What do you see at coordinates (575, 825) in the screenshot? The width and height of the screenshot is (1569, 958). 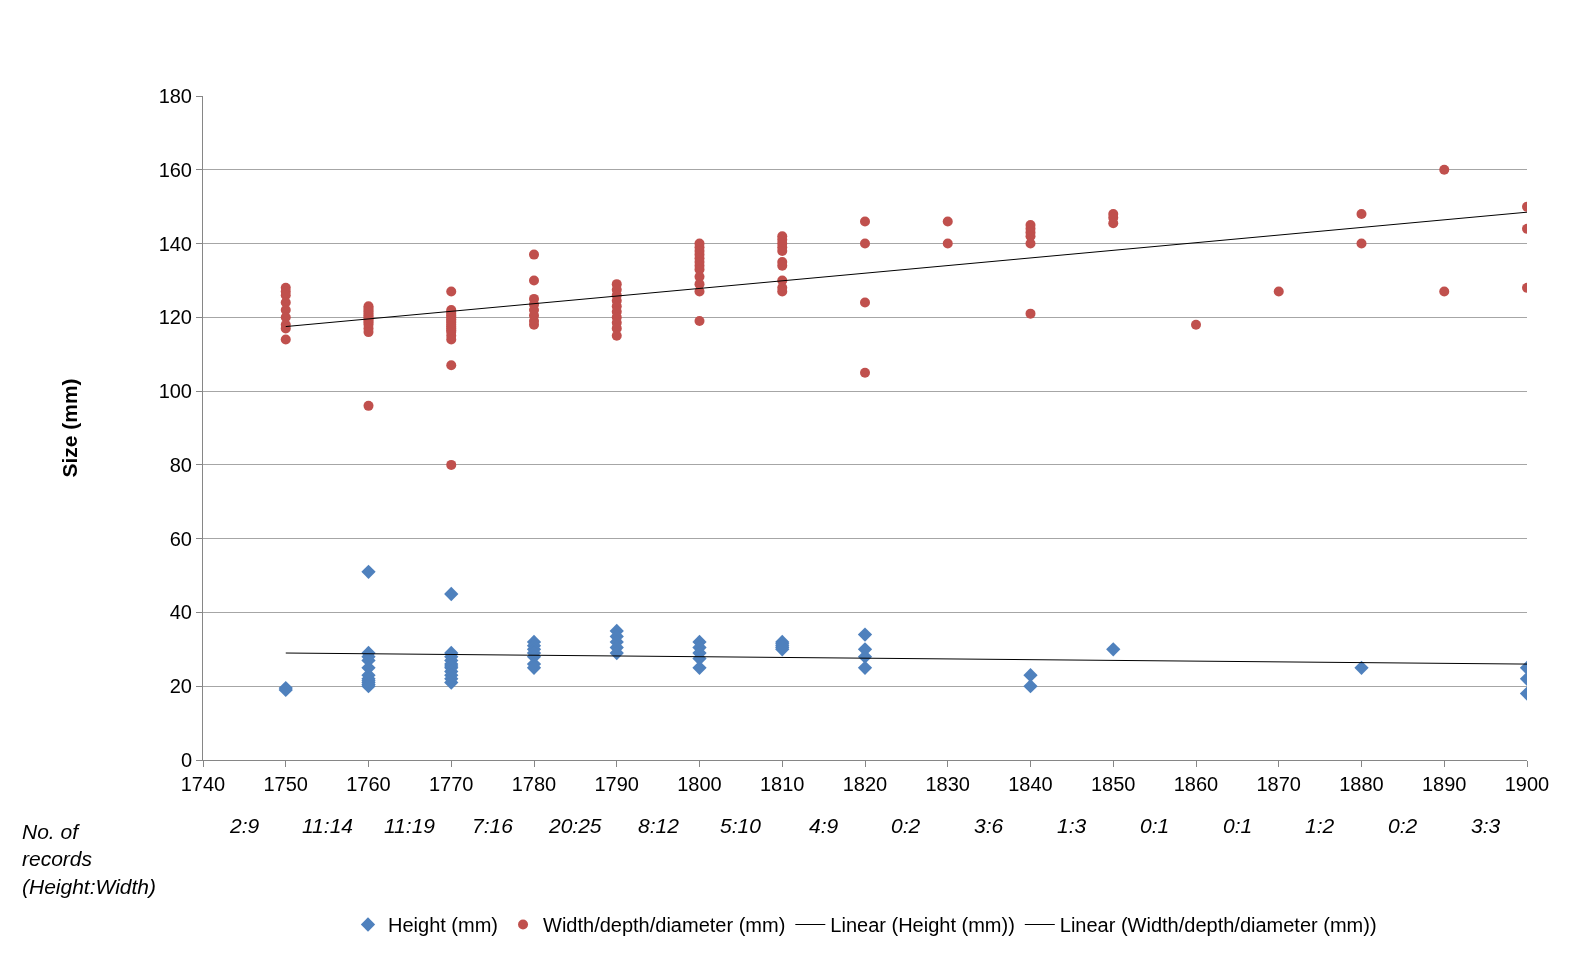 I see `text: 20:25` at bounding box center [575, 825].